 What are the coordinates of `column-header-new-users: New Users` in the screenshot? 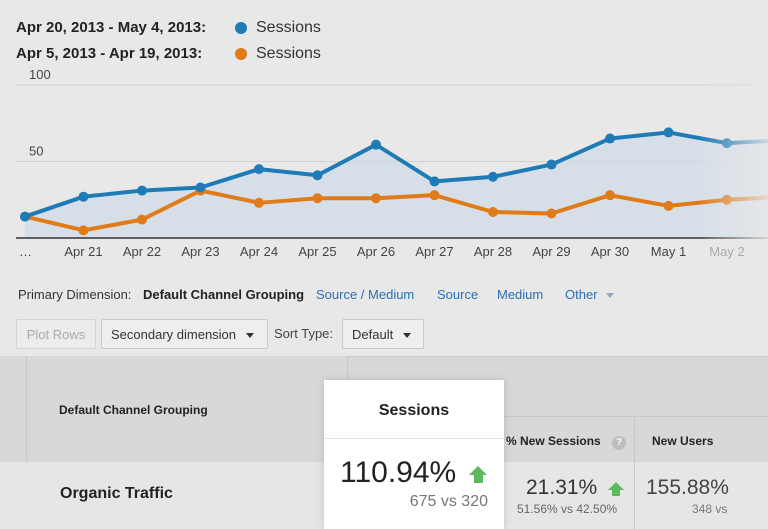 It's located at (683, 441).